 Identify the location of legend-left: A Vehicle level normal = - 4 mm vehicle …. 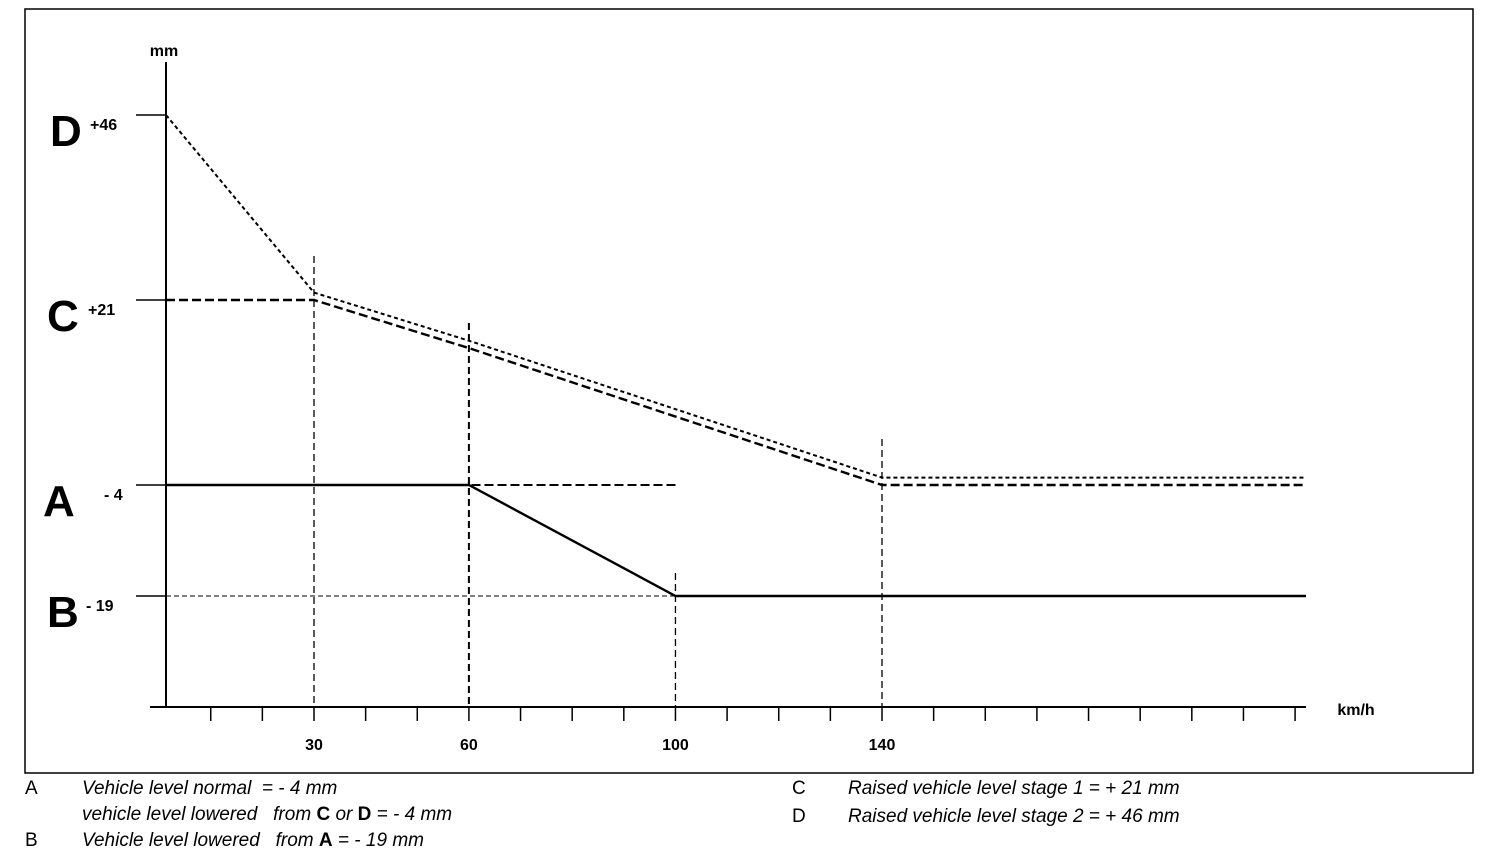
(380, 818).